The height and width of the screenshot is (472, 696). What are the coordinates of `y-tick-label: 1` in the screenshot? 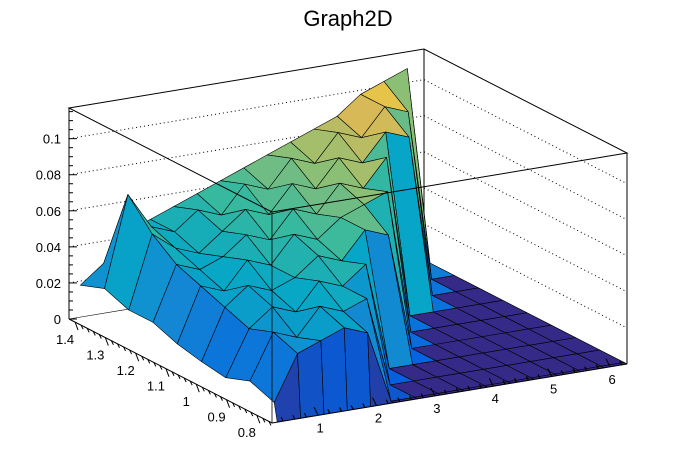 It's located at (186, 401).